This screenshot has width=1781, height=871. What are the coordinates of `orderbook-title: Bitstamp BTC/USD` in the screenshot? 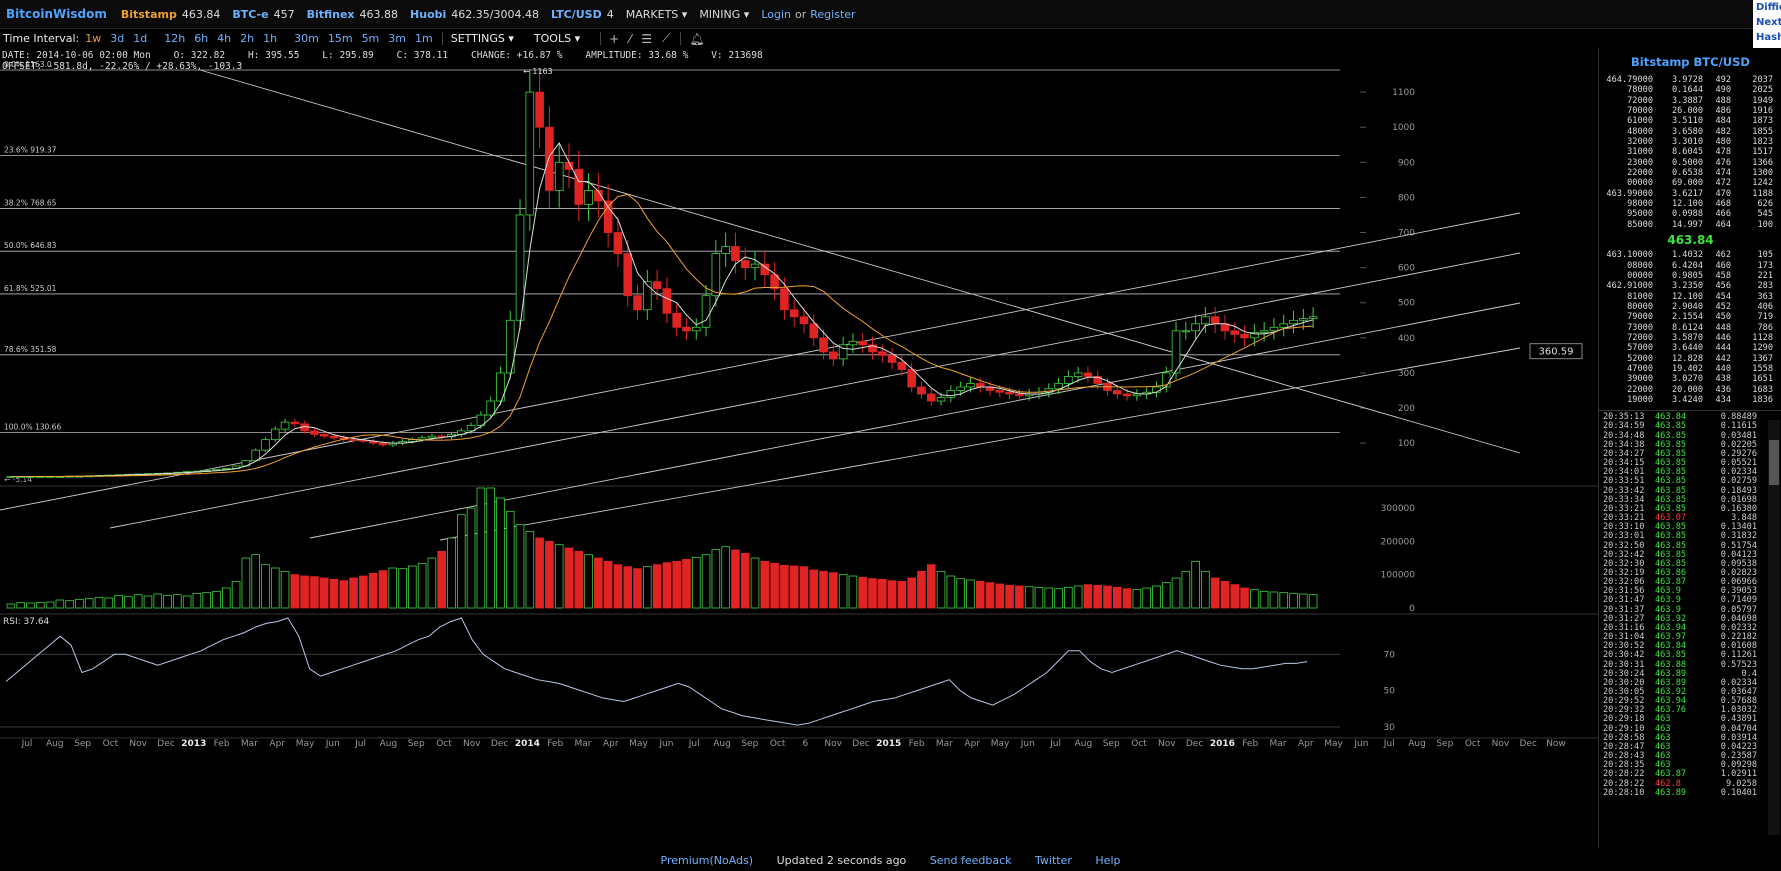 It's located at (1690, 62).